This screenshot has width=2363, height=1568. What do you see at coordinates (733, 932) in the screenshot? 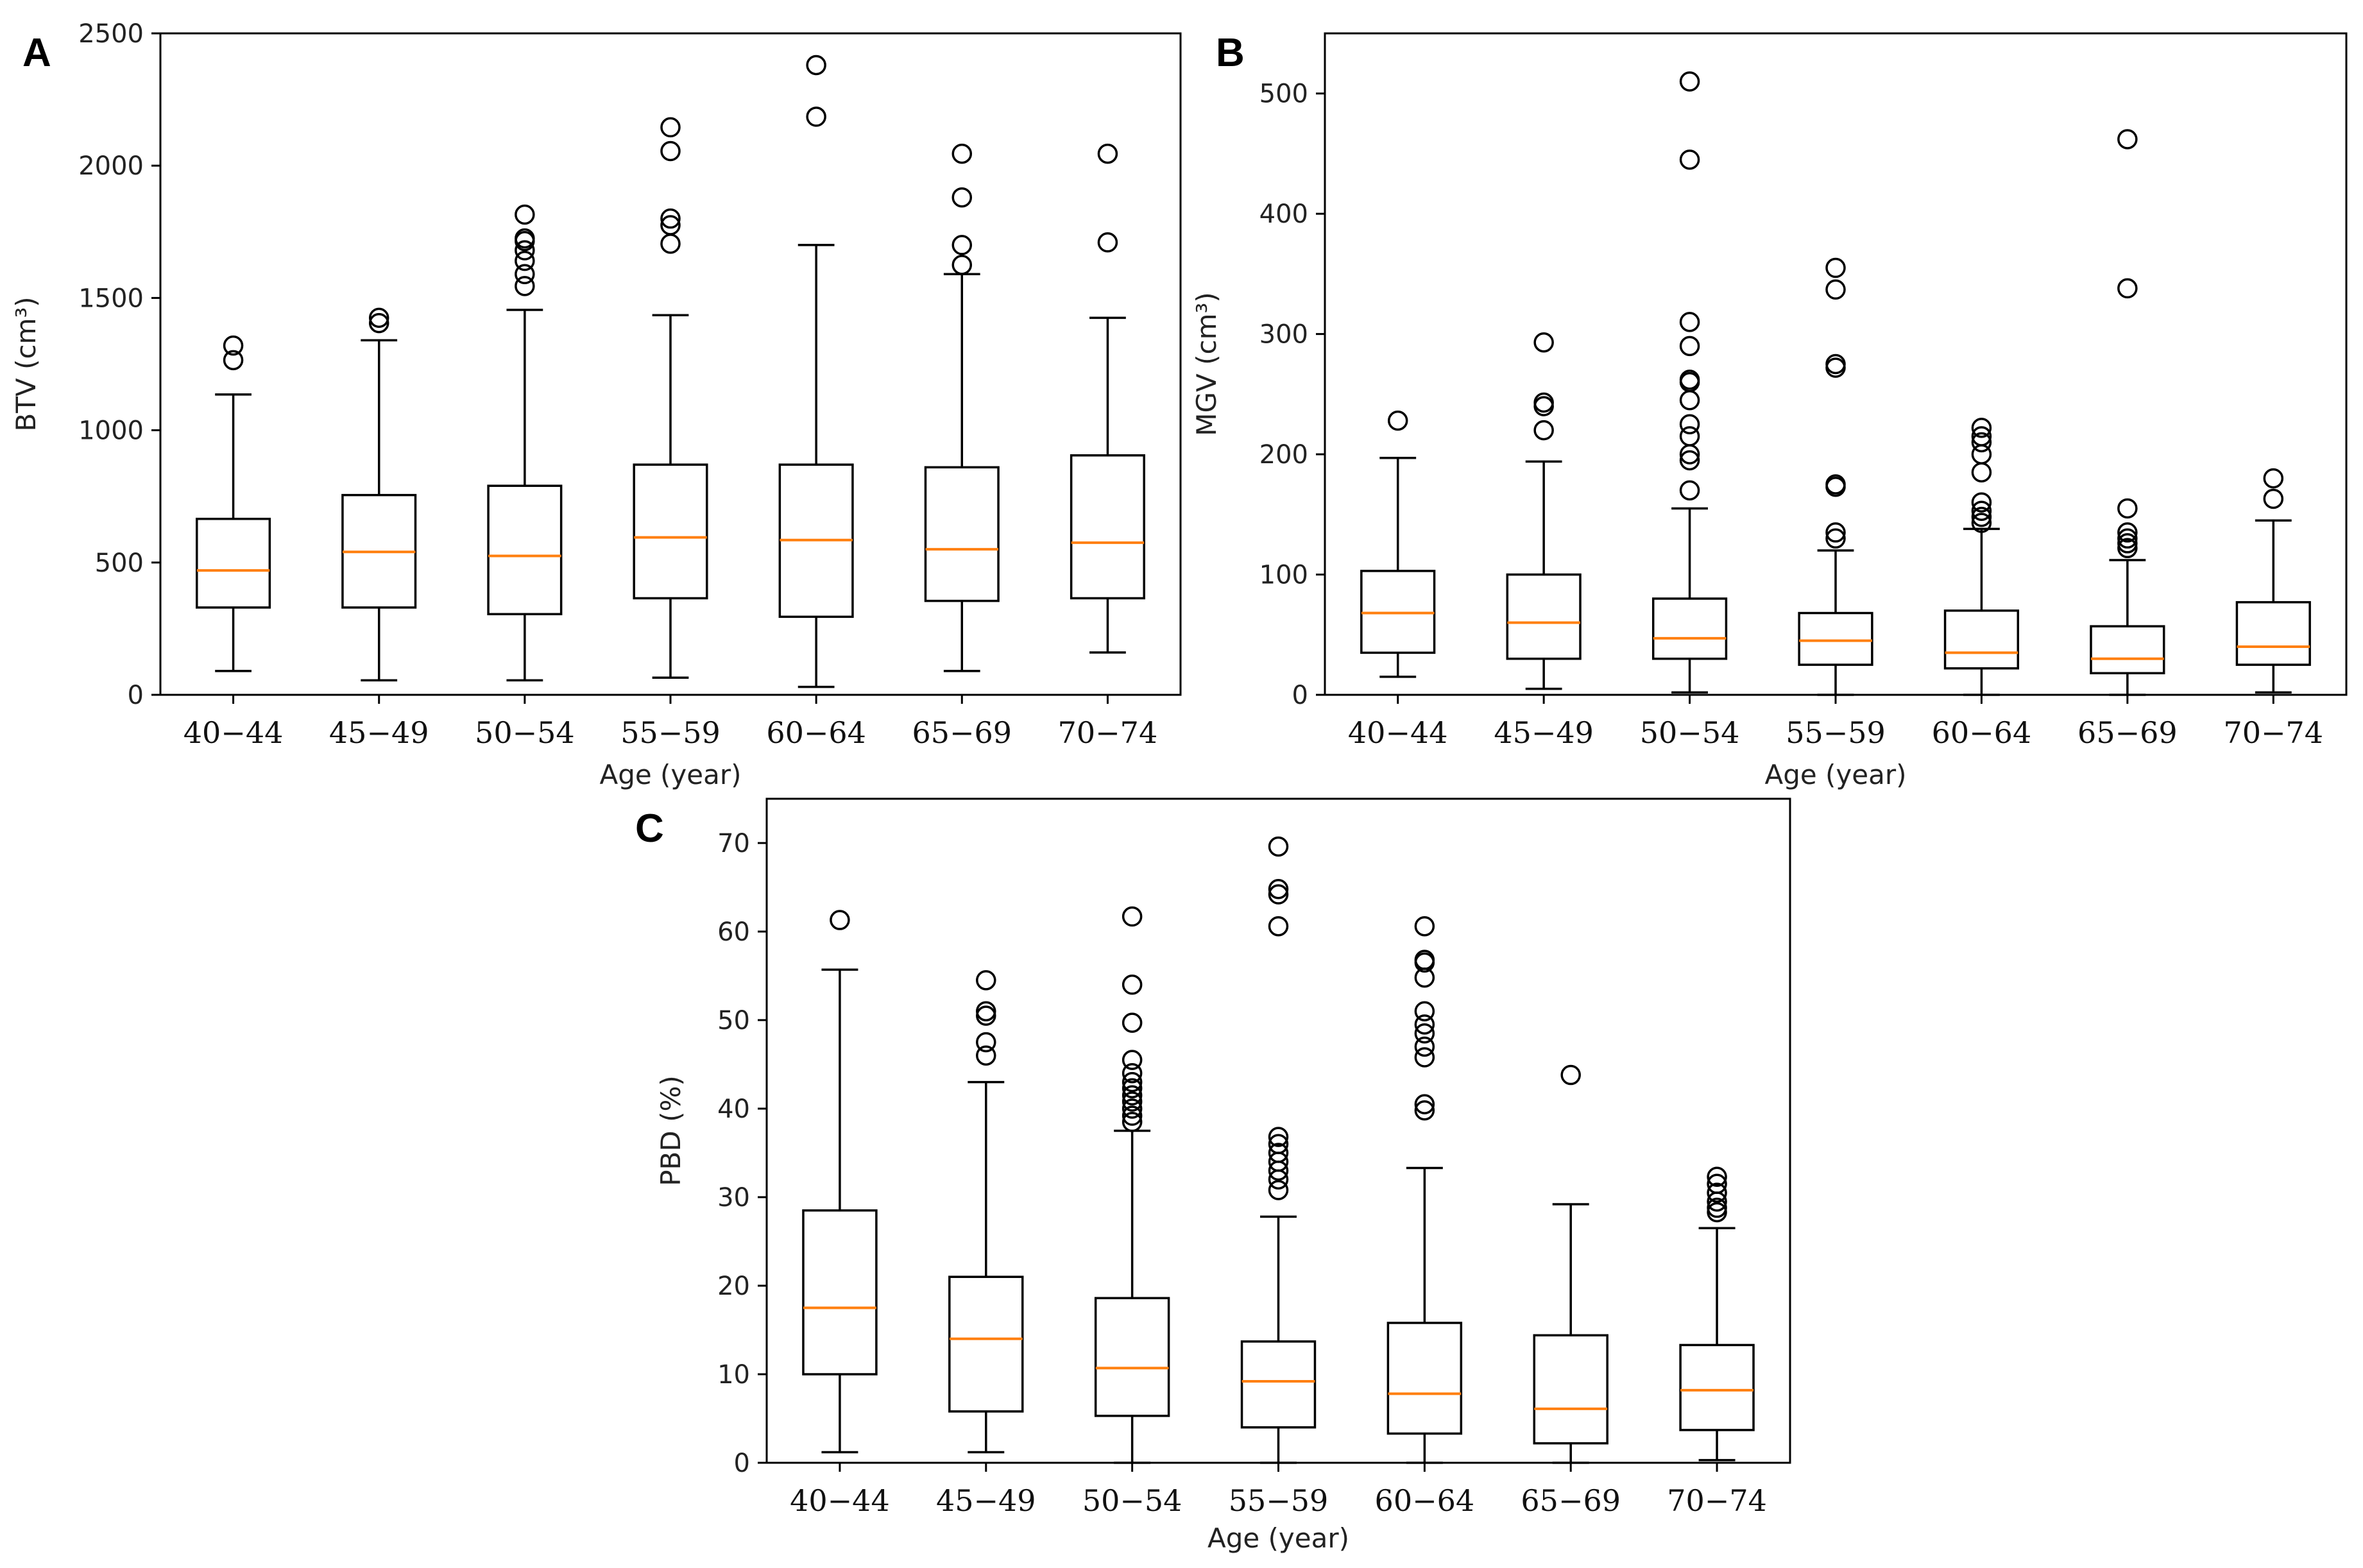
I see `y-tick-label: 60` at bounding box center [733, 932].